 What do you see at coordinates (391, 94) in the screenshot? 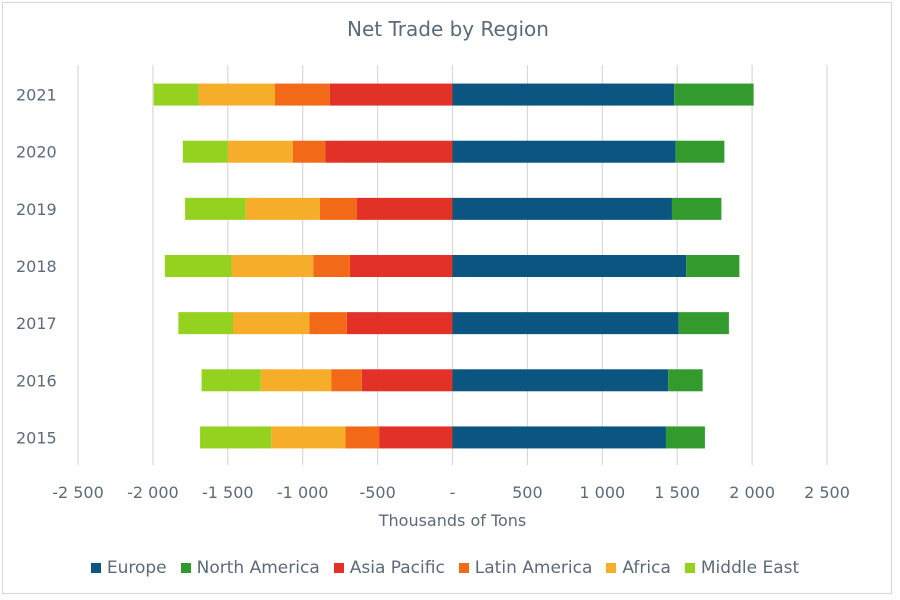
I see `bar-asia-pacific-2021` at bounding box center [391, 94].